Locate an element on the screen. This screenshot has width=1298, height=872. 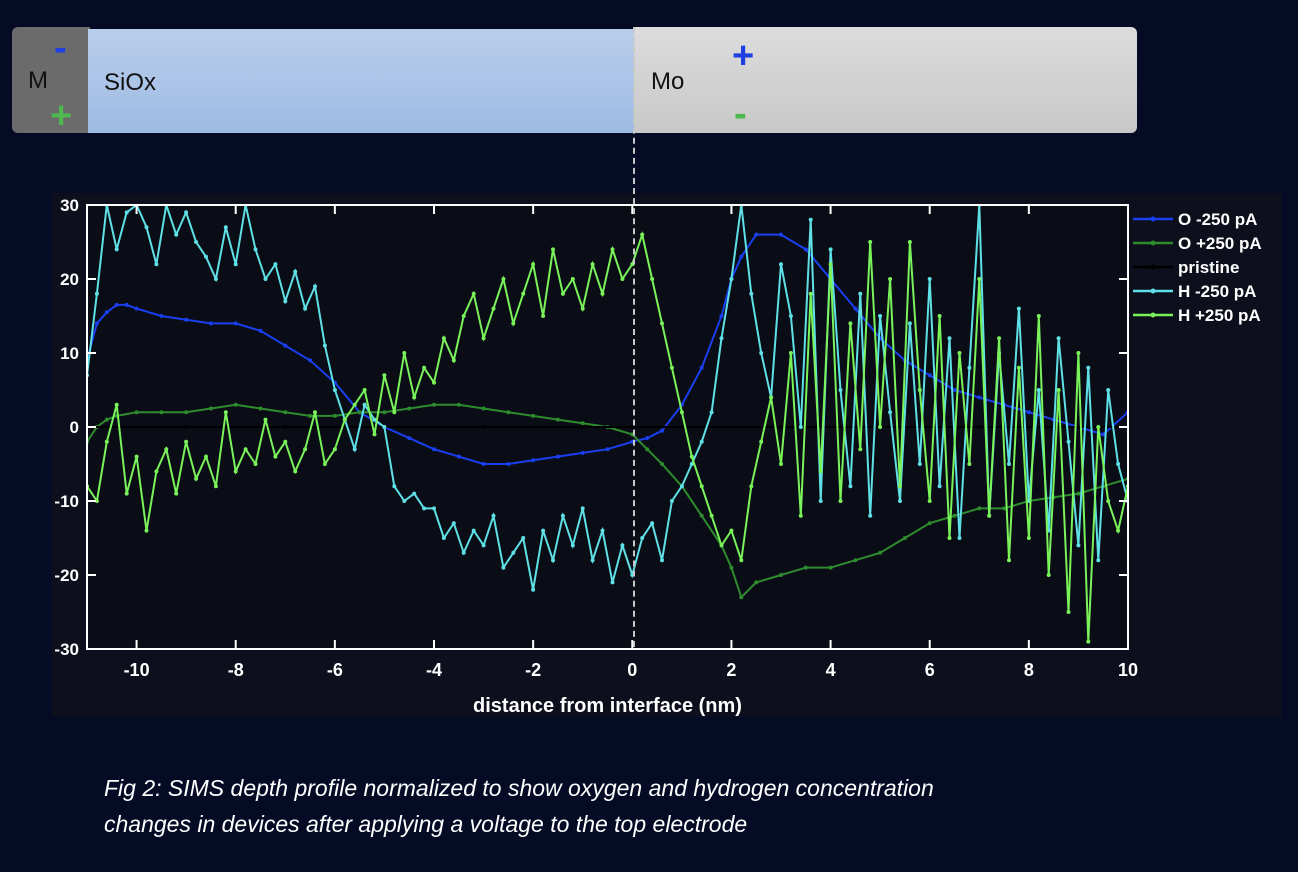
y-tick-label: 10 is located at coordinates (69, 353).